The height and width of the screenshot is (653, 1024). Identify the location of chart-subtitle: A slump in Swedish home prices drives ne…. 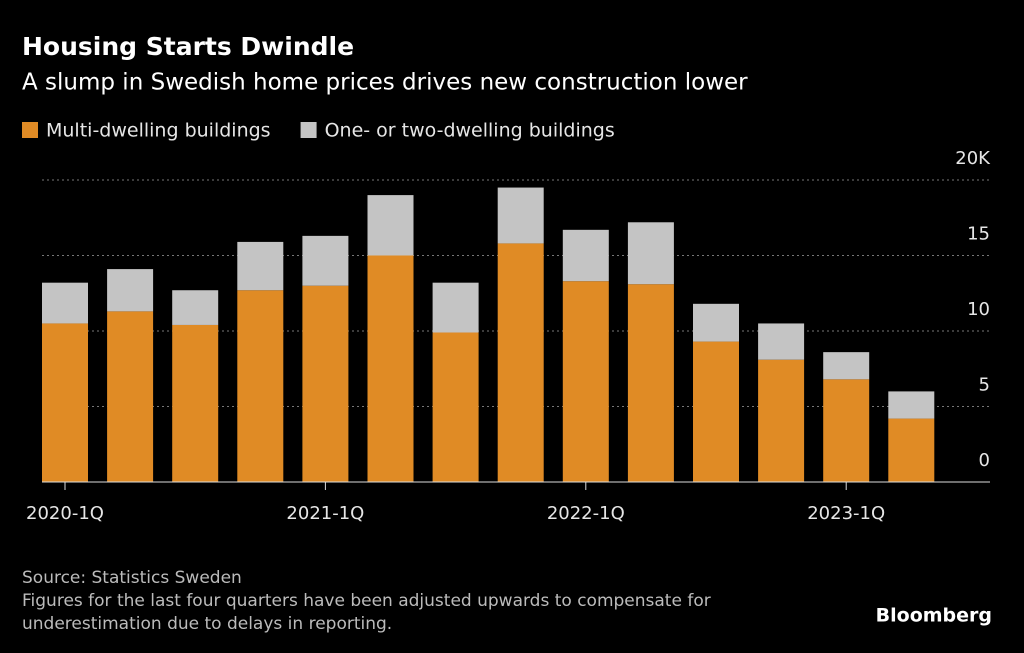
(385, 83).